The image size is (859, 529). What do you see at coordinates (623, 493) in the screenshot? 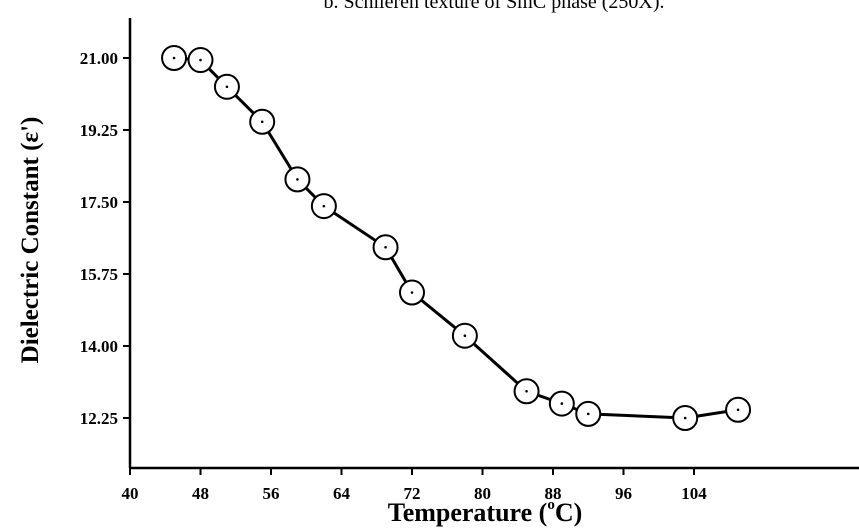
I see `x-tick-label: 96` at bounding box center [623, 493].